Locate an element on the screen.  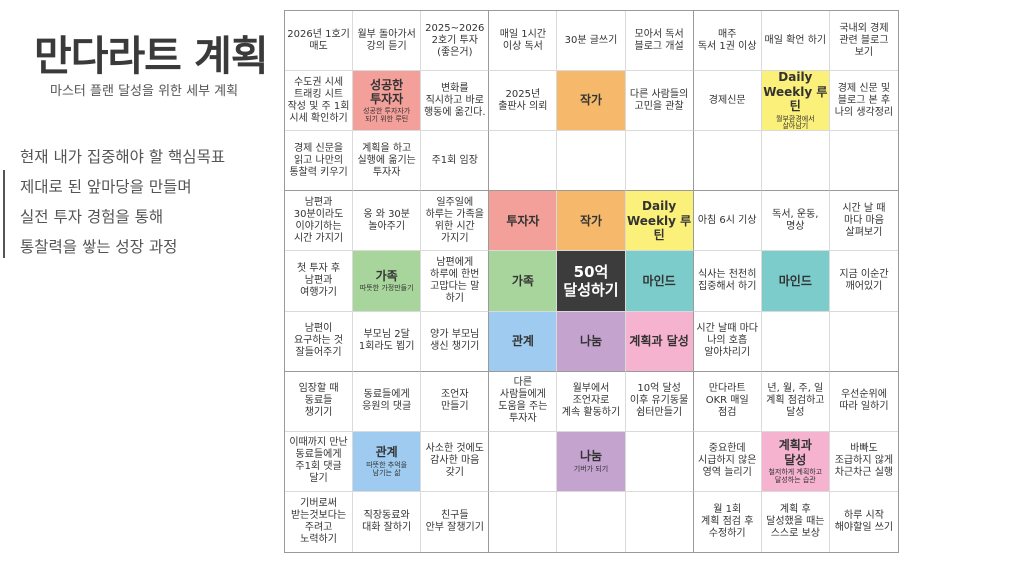
action-cell: 변화를 직시하고 바로 행동에 옮긴다. is located at coordinates (455, 101).